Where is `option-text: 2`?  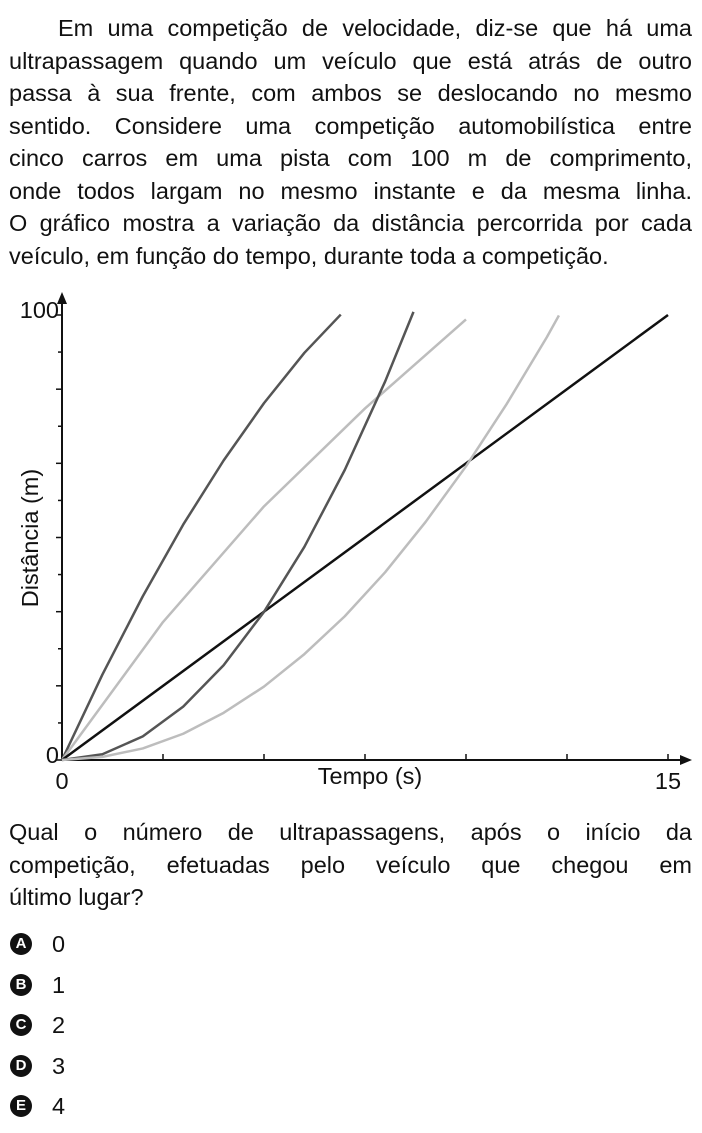
option-text: 2 is located at coordinates (59, 1025).